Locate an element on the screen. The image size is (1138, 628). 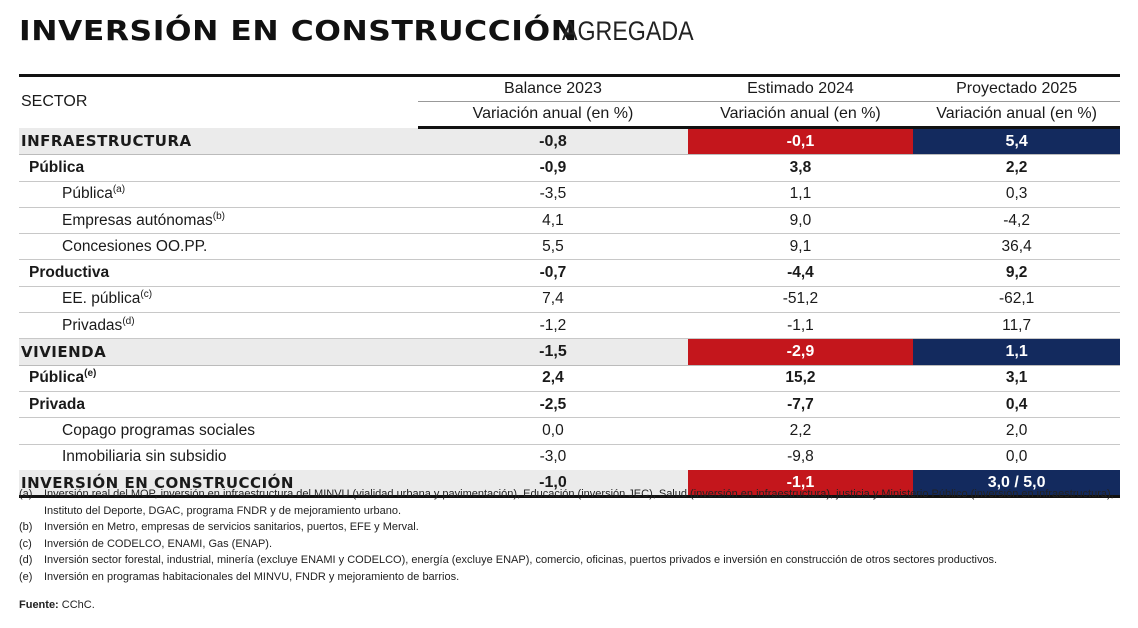
row-label: EE. pública is located at coordinates (101, 299).